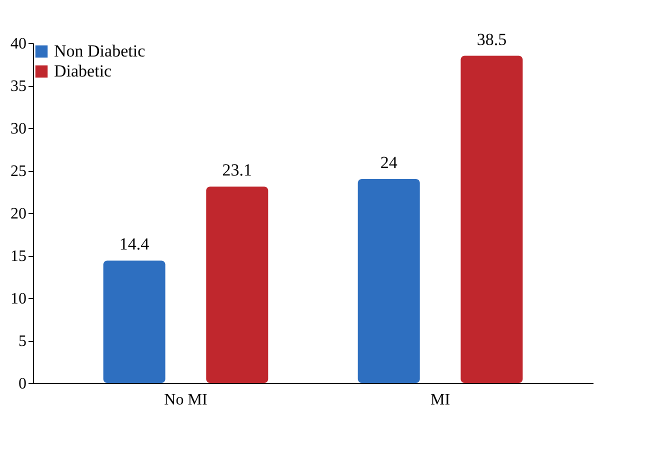 This screenshot has height=455, width=666. What do you see at coordinates (389, 162) in the screenshot?
I see `data-label: 24` at bounding box center [389, 162].